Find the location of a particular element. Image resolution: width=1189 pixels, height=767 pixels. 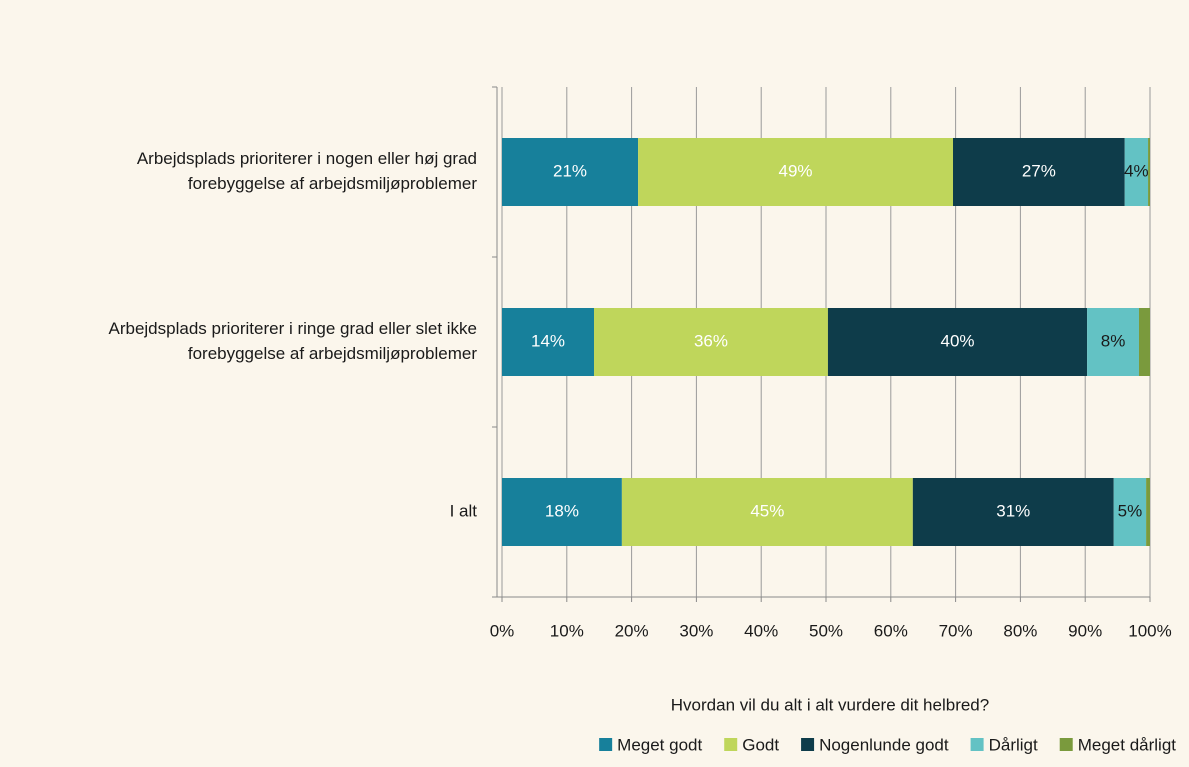

data-label: 18% is located at coordinates (562, 510).